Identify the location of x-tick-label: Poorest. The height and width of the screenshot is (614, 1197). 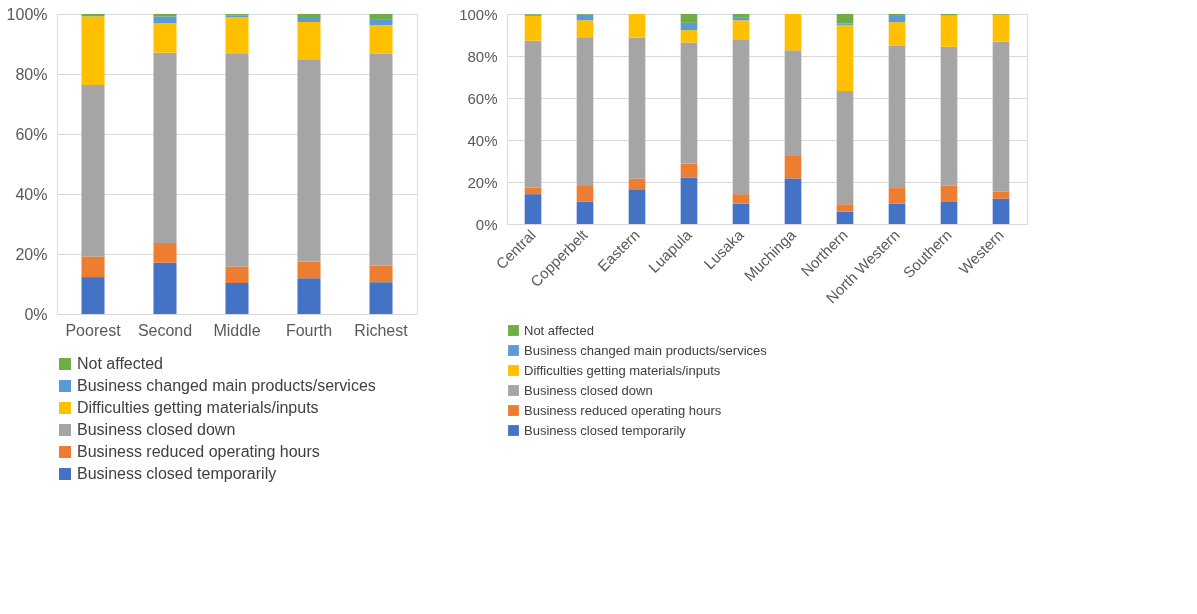
(93, 330).